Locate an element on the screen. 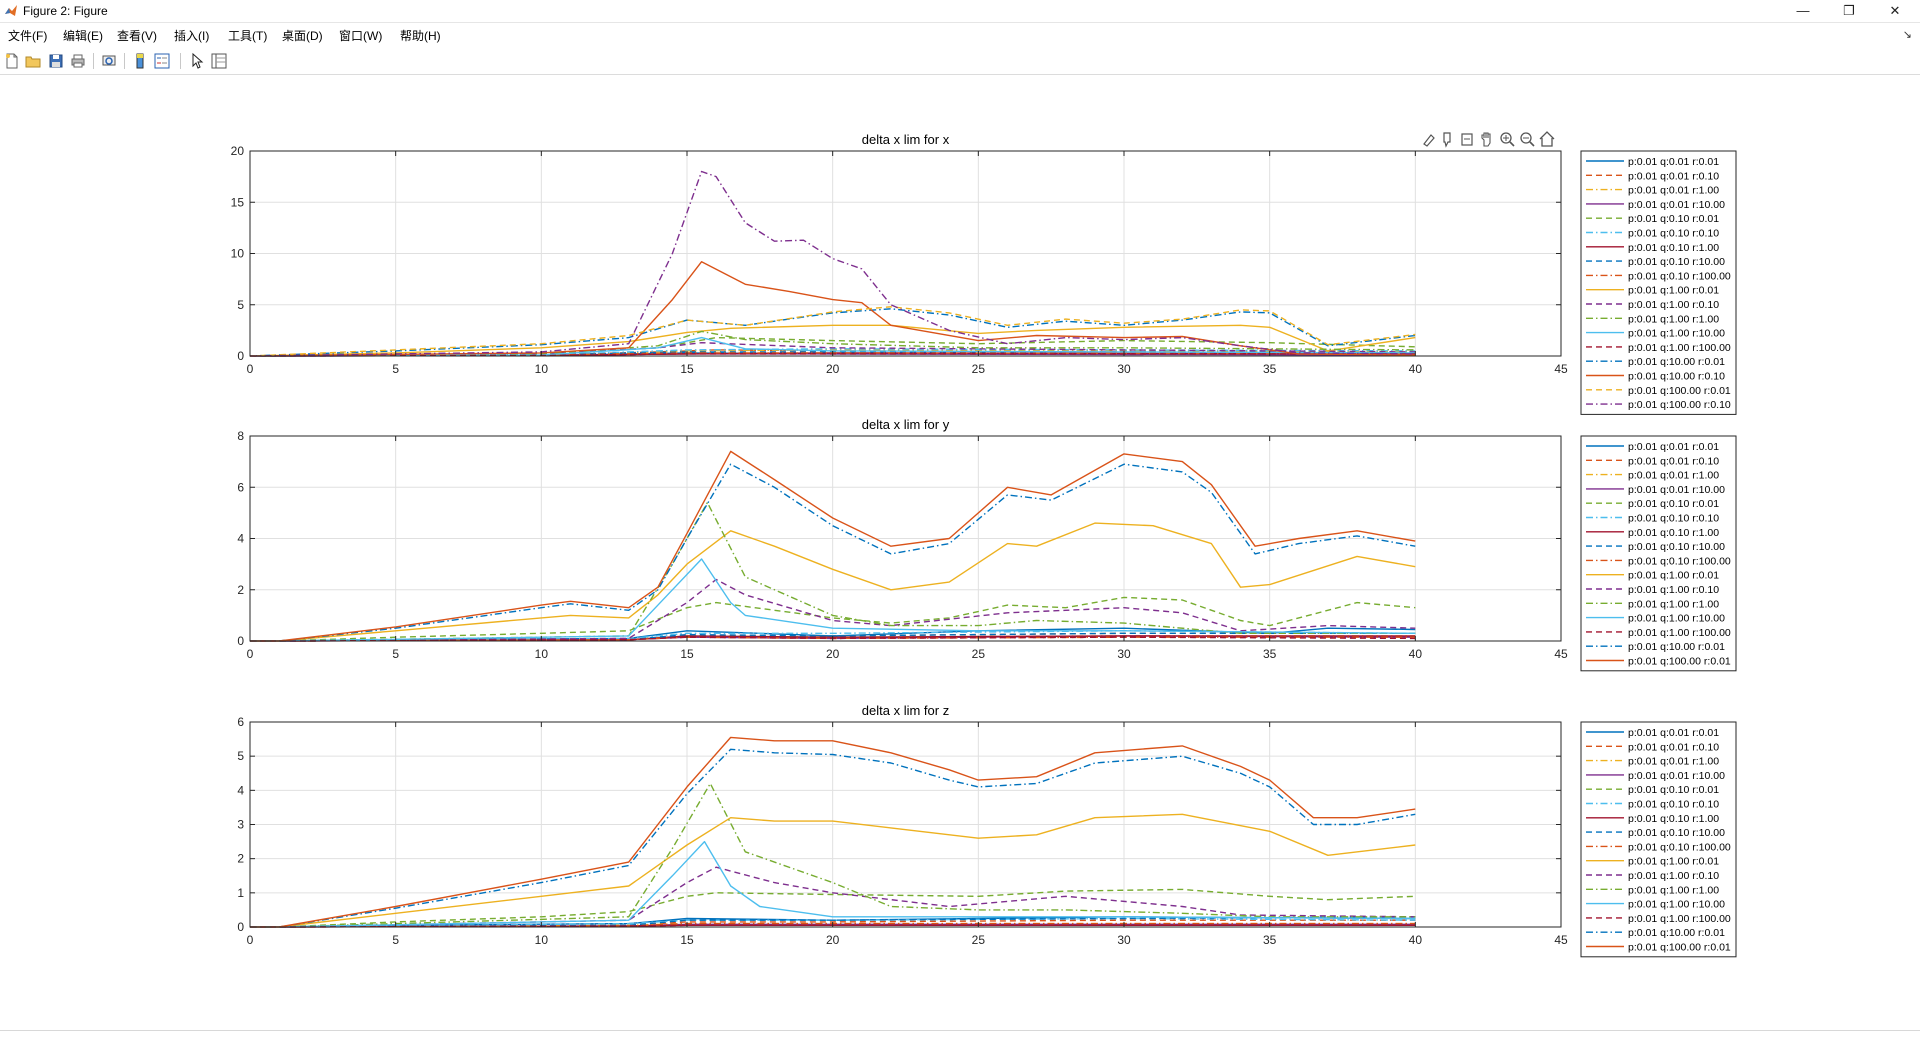 This screenshot has height=1038, width=1920. restore-view-icon is located at coordinates (1467, 139).